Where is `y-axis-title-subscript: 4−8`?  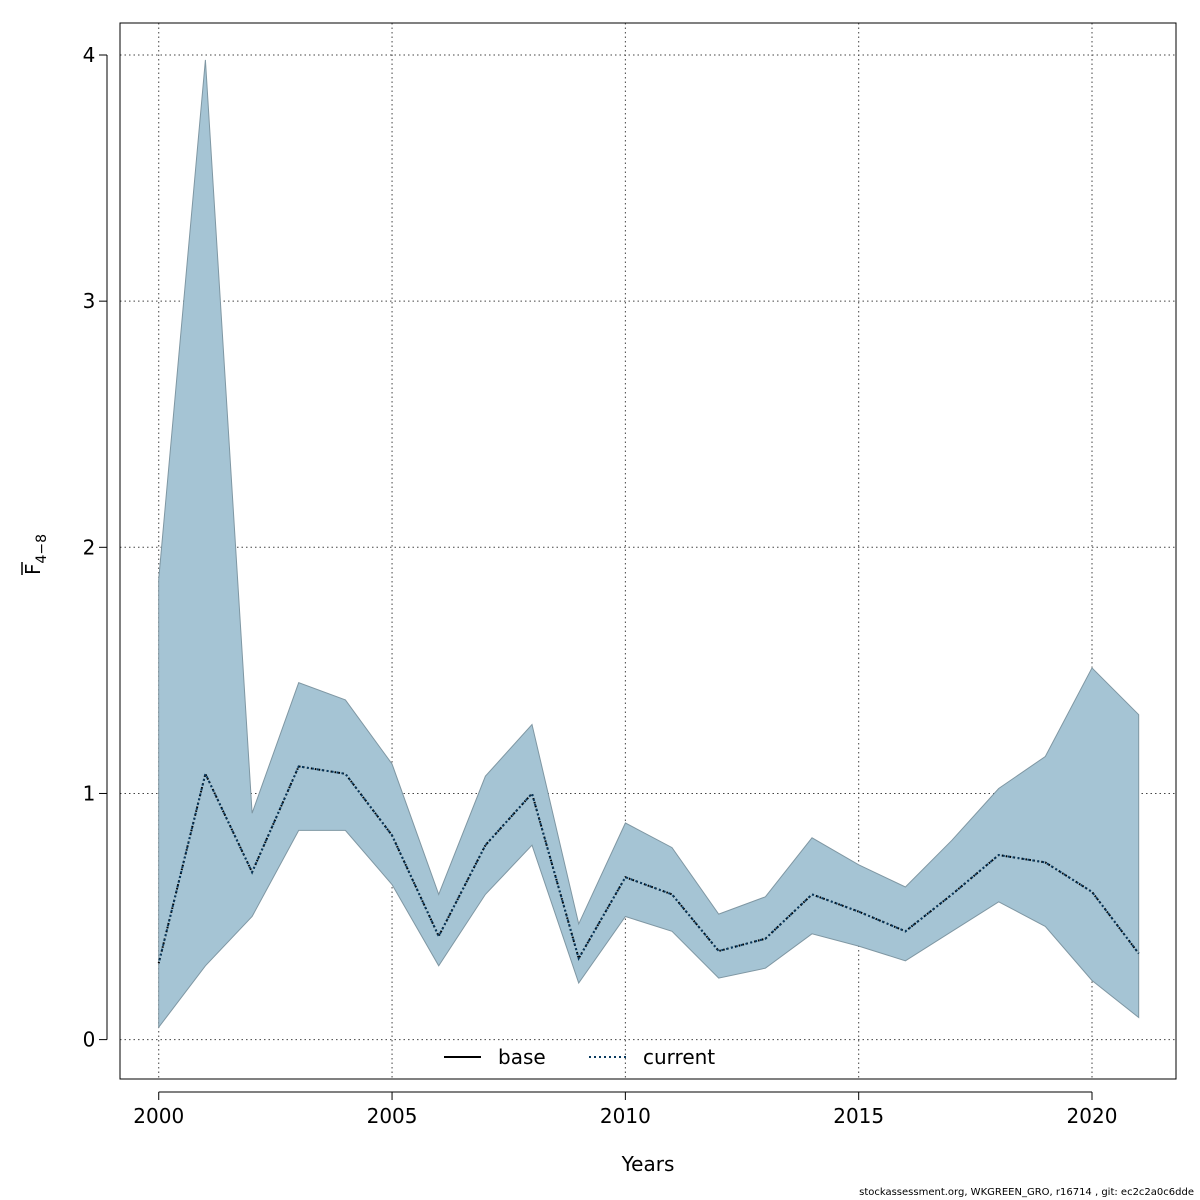
y-axis-title-subscript: 4−8 is located at coordinates (42, 549).